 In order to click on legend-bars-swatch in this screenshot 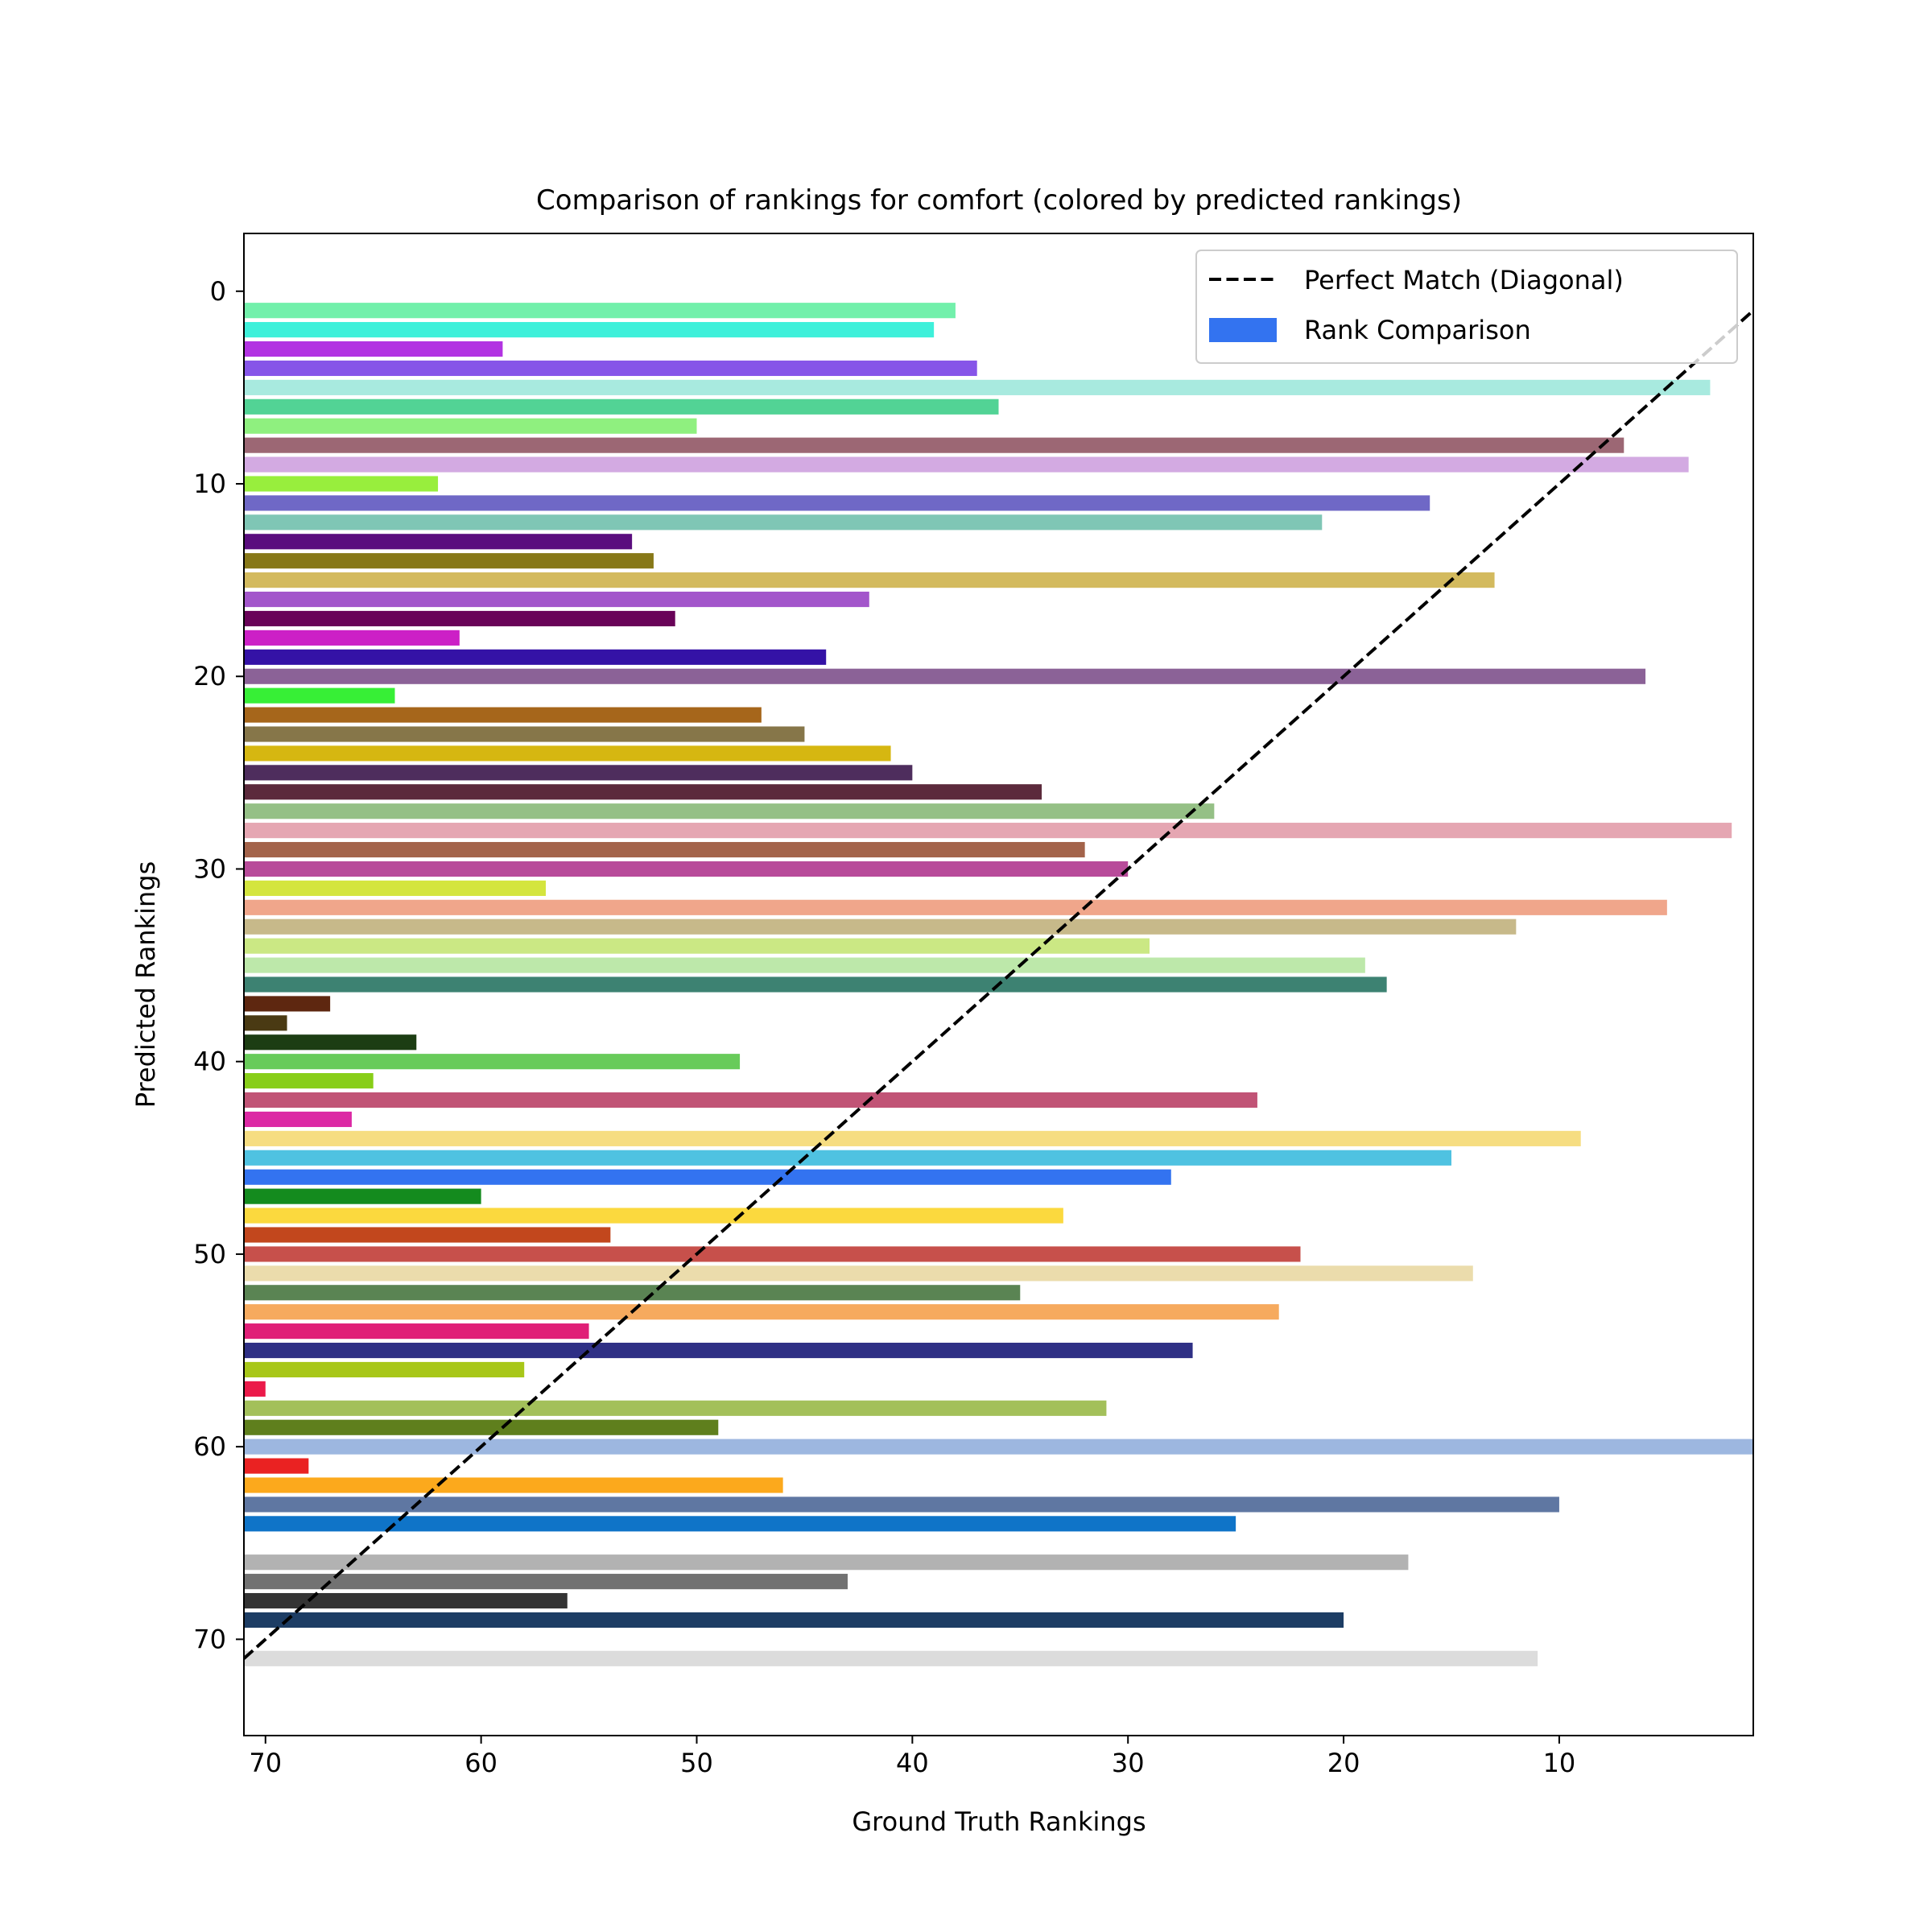, I will do `click(1243, 330)`.